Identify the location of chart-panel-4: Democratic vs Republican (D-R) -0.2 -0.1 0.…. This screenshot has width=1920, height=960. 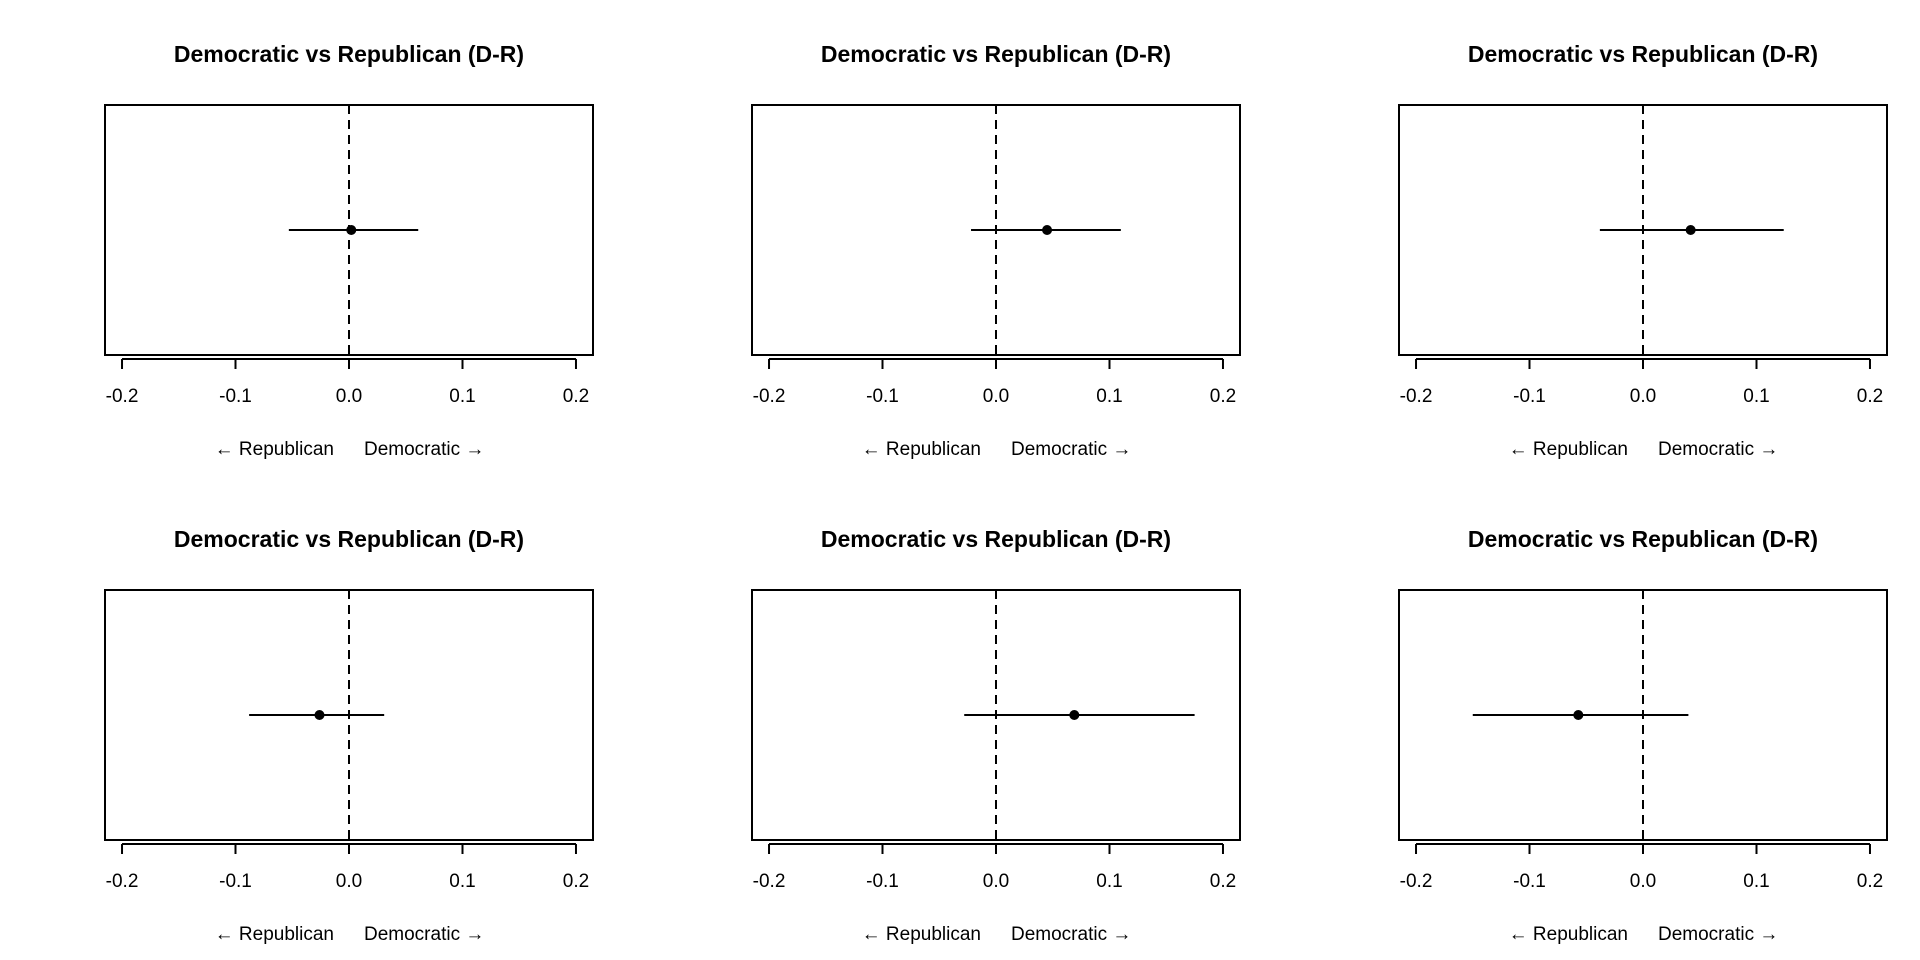
(349, 735).